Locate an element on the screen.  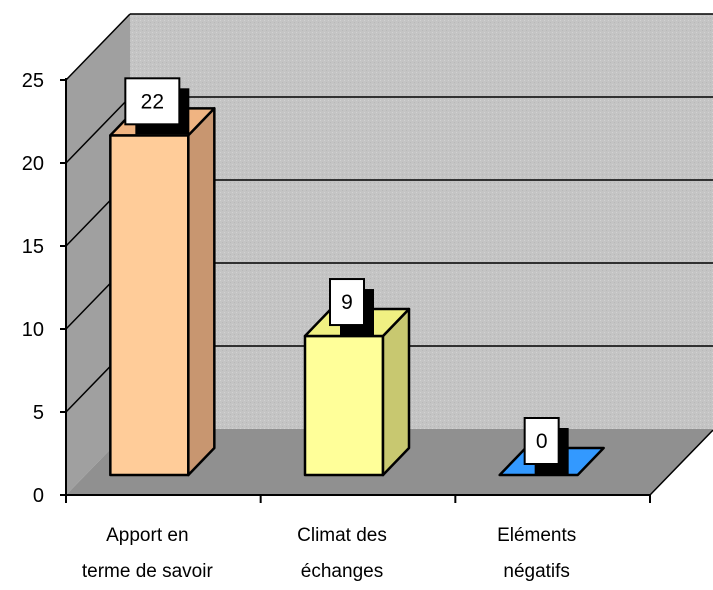
x-category-label-0-line-1: terme de savoir is located at coordinates (148, 571).